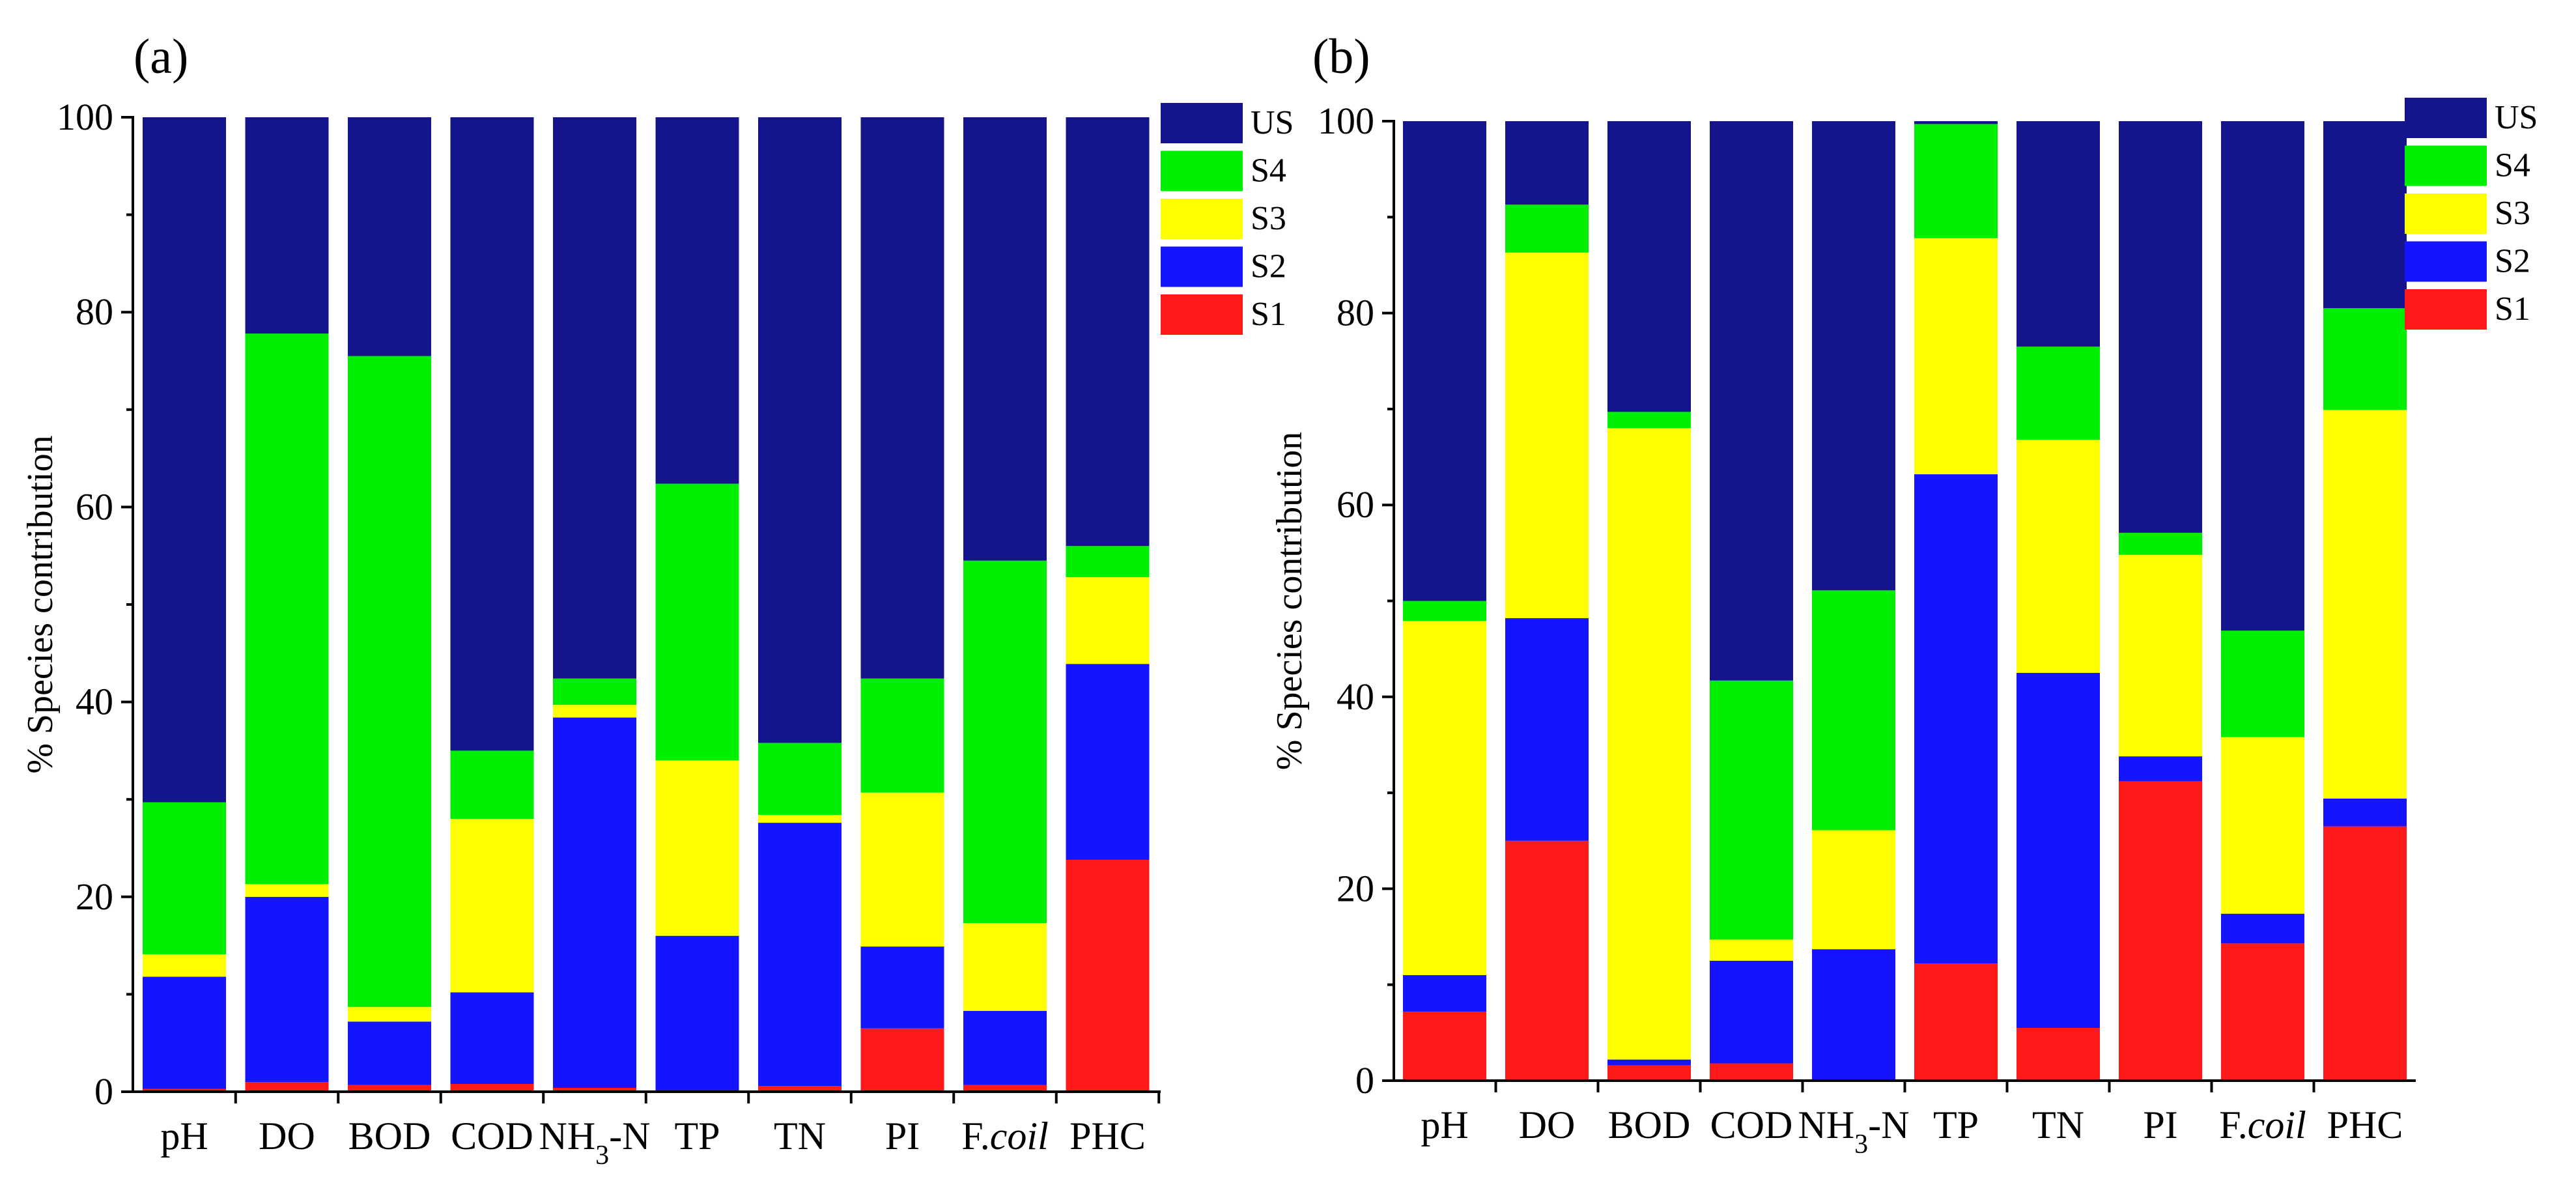  Describe the element at coordinates (2262, 1124) in the screenshot. I see `x-tick-label: F.coil` at that location.